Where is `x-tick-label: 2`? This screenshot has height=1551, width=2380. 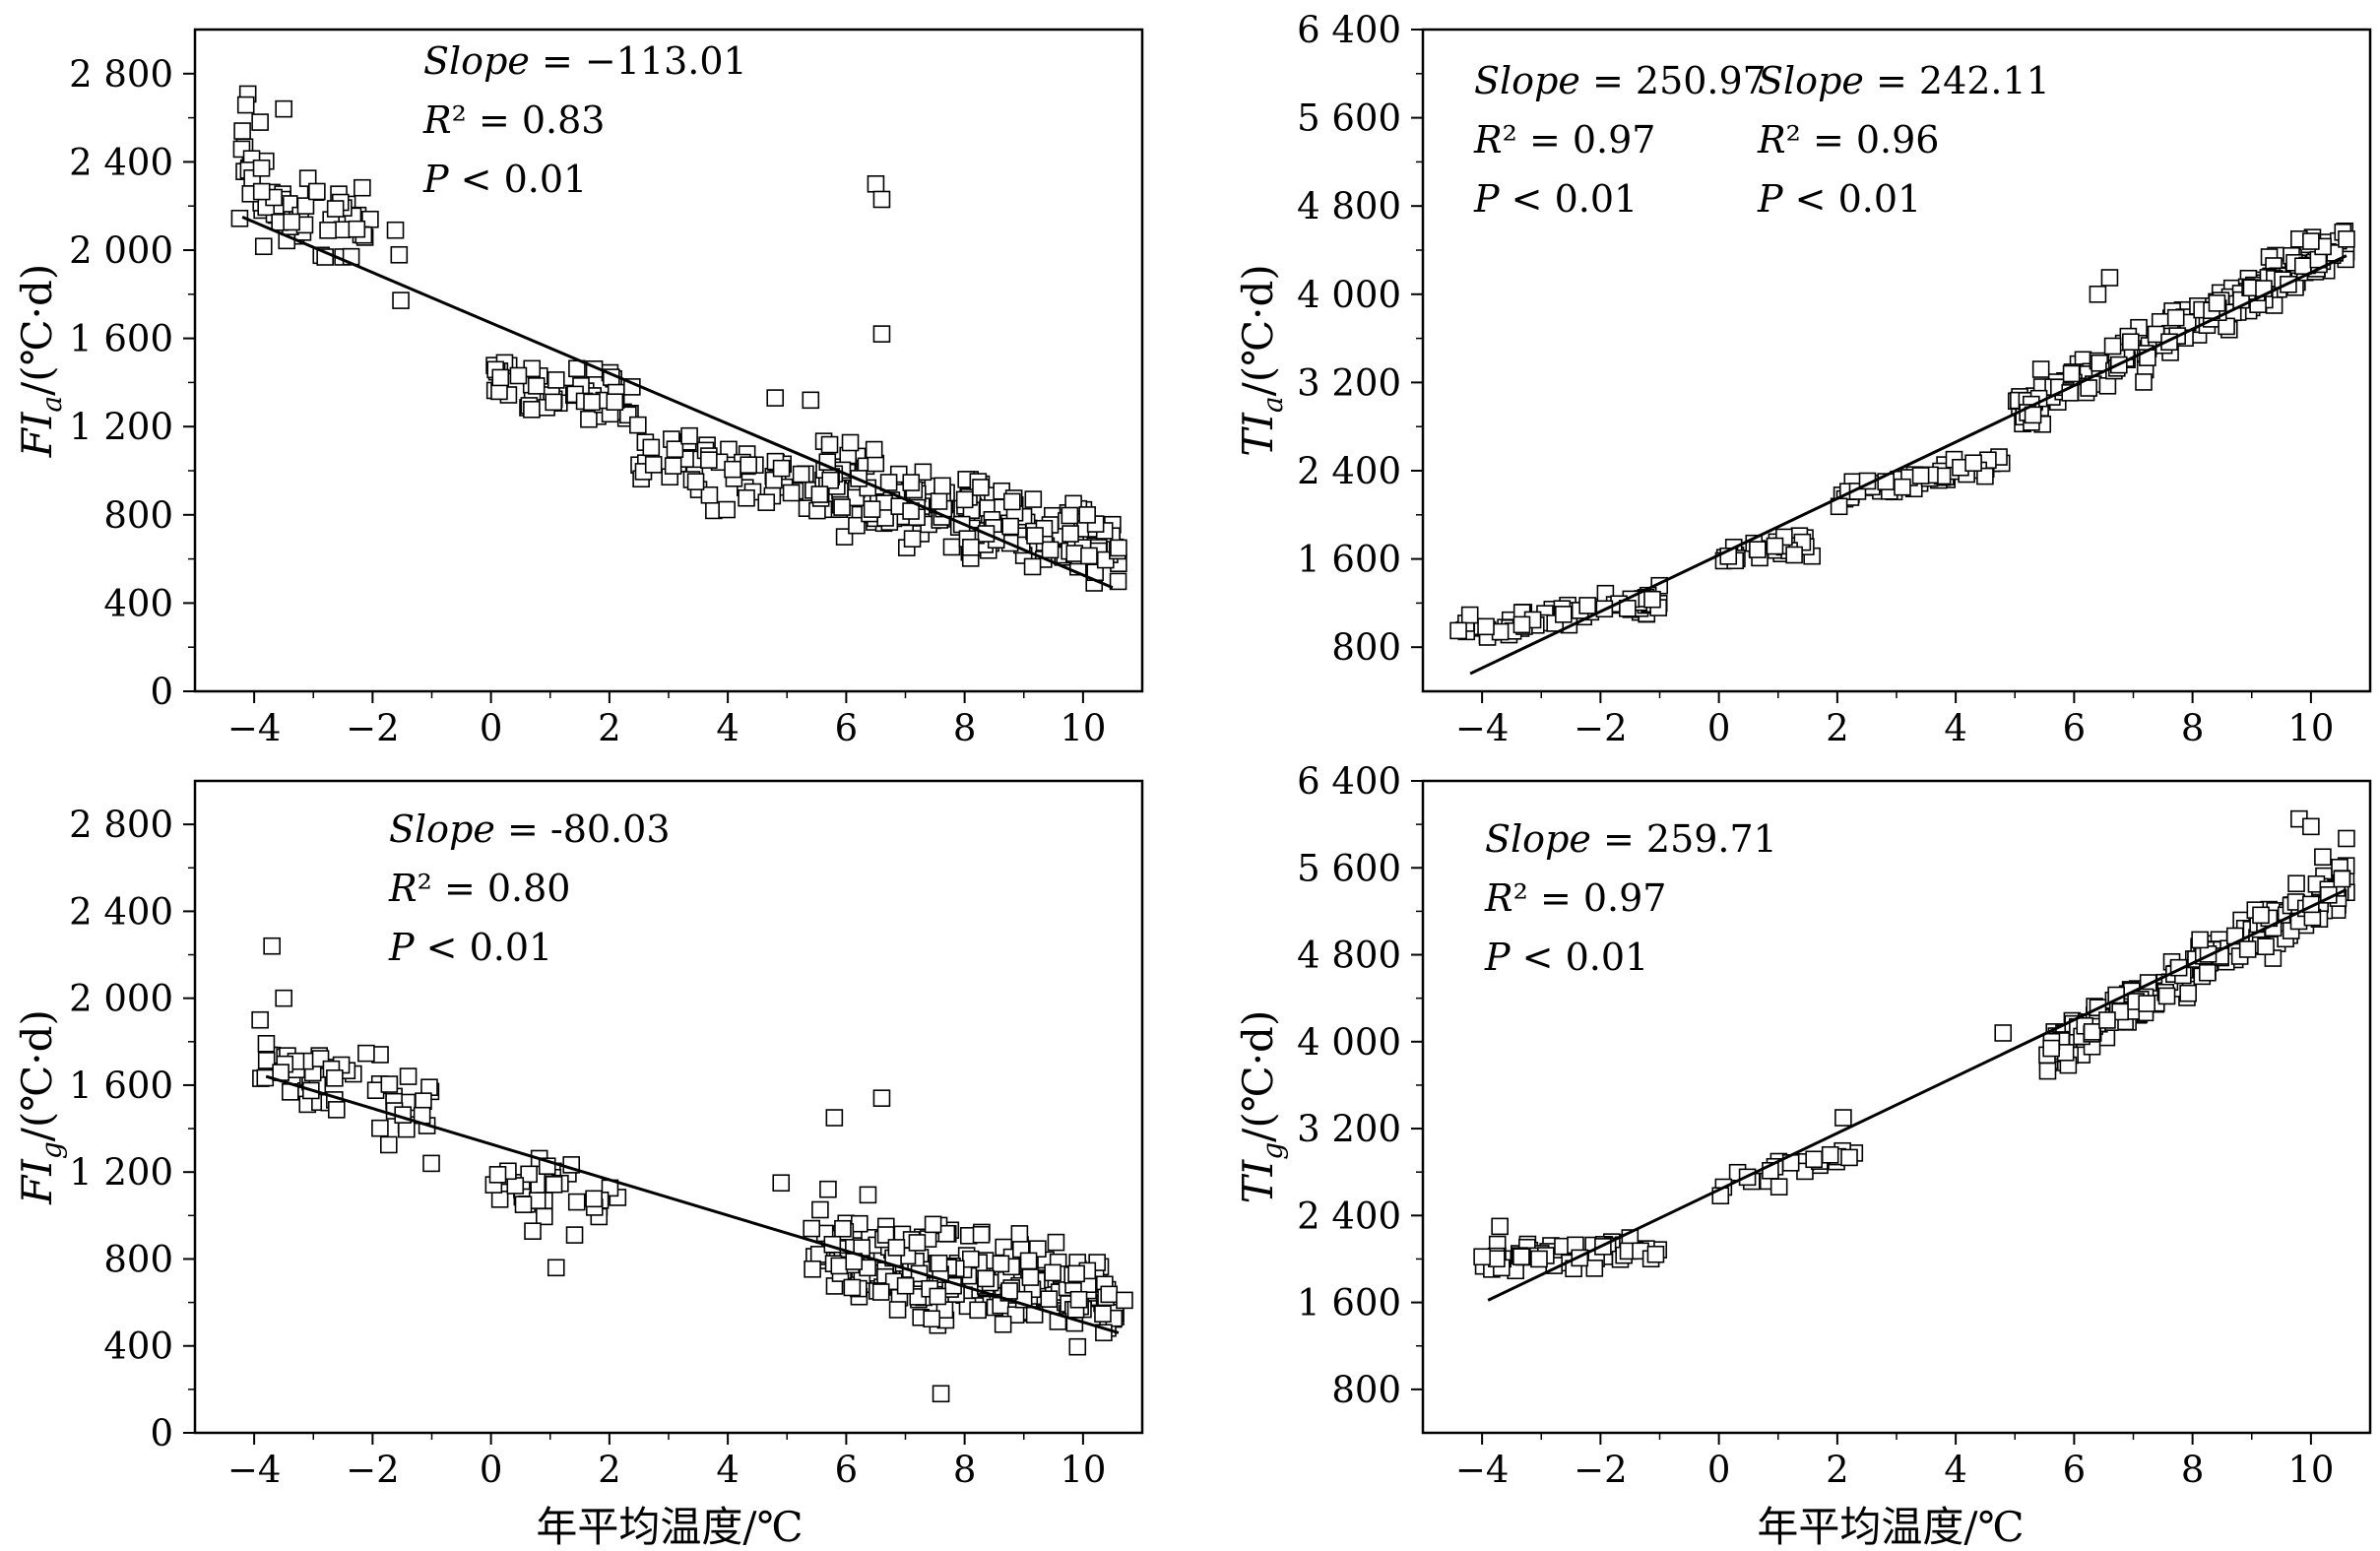 x-tick-label: 2 is located at coordinates (609, 1470).